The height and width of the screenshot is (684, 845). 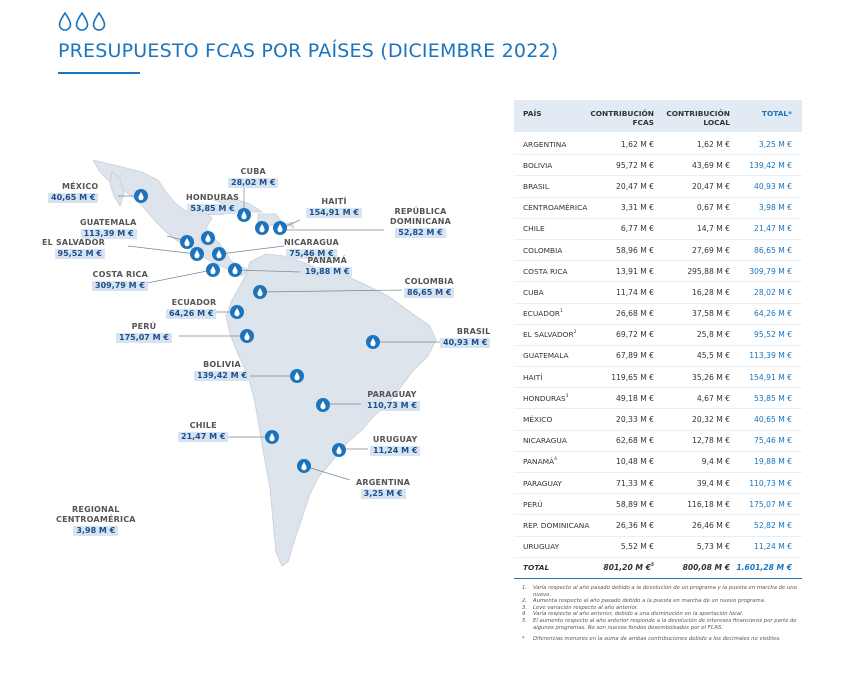 What do you see at coordinates (311, 248) in the screenshot?
I see `map-label-nicaragua: NICARAGUA 75,46 M €` at bounding box center [311, 248].